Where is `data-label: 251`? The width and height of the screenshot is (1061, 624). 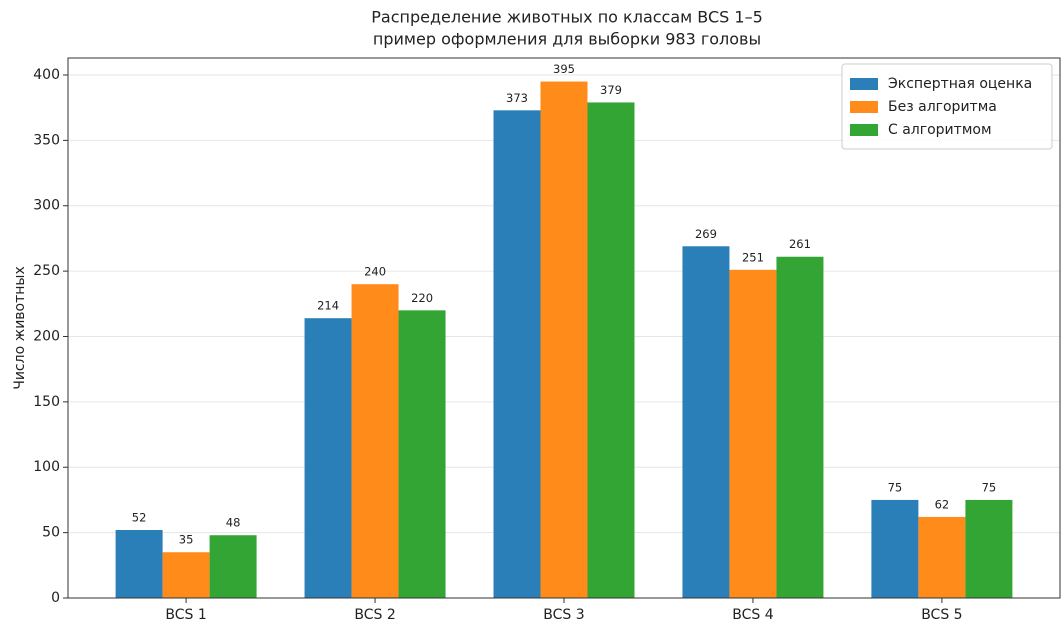 data-label: 251 is located at coordinates (753, 257).